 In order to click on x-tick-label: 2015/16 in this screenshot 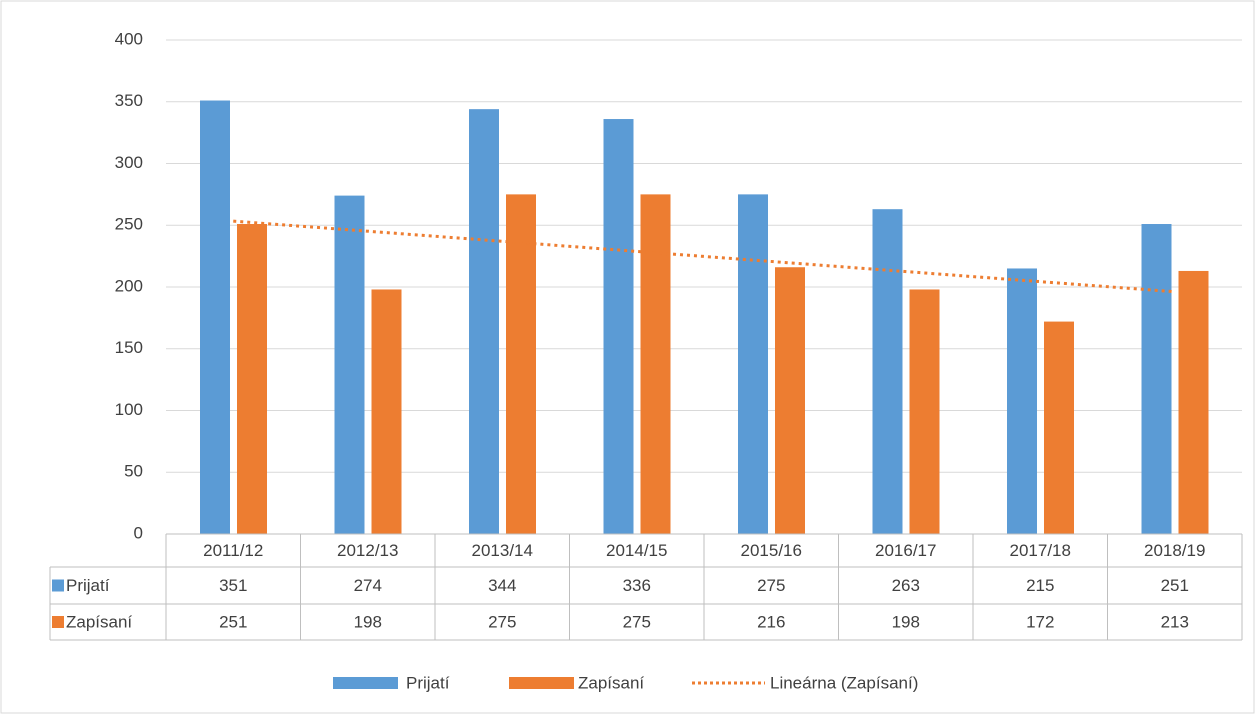, I will do `click(771, 550)`.